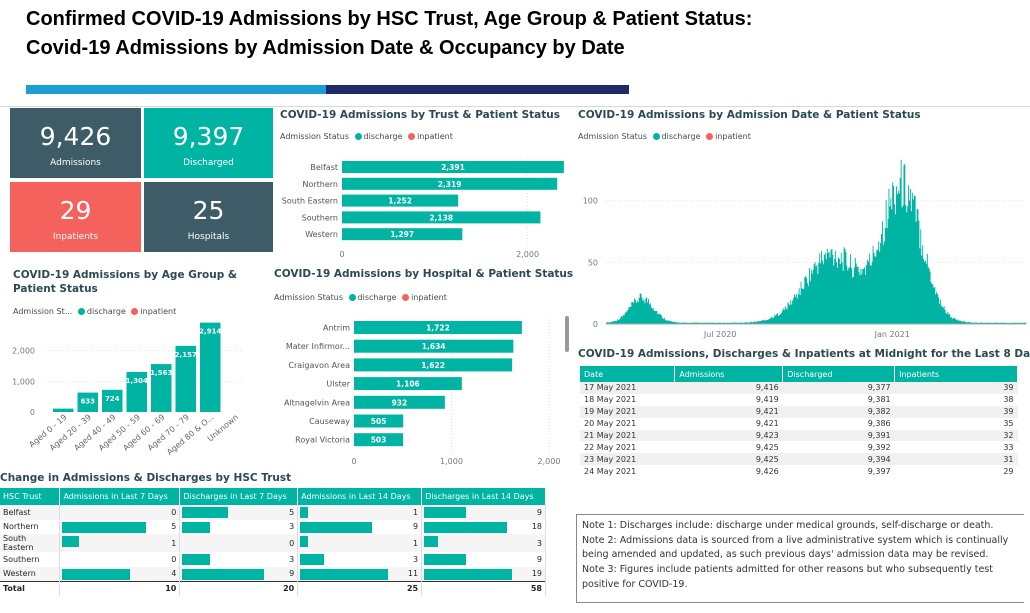  What do you see at coordinates (208, 217) in the screenshot?
I see `kpi-hospitals: 25 Hospitals` at bounding box center [208, 217].